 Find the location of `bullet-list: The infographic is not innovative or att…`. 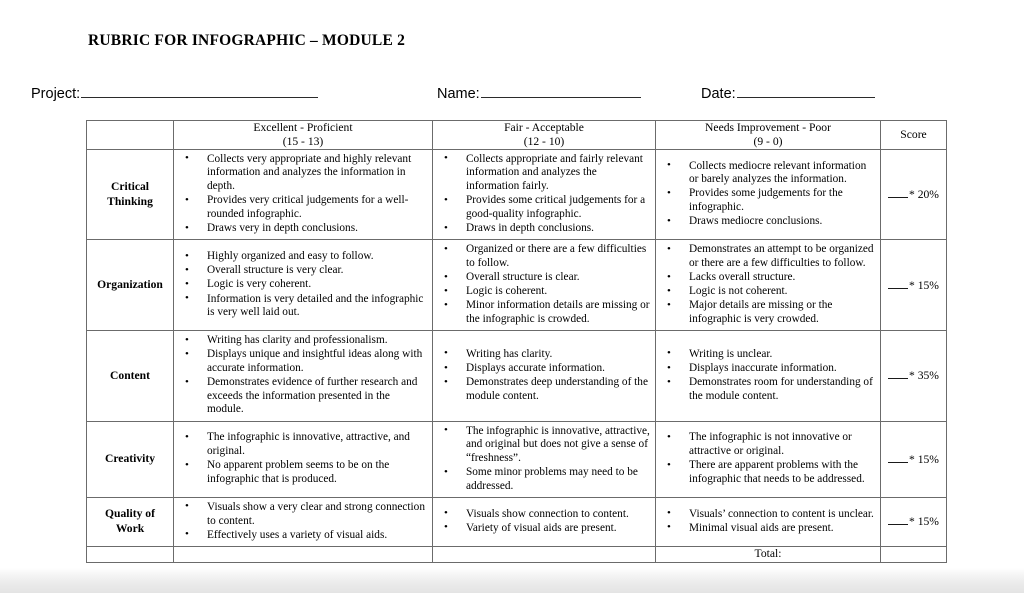

bullet-list: The infographic is not innovative or att… is located at coordinates (768, 459).